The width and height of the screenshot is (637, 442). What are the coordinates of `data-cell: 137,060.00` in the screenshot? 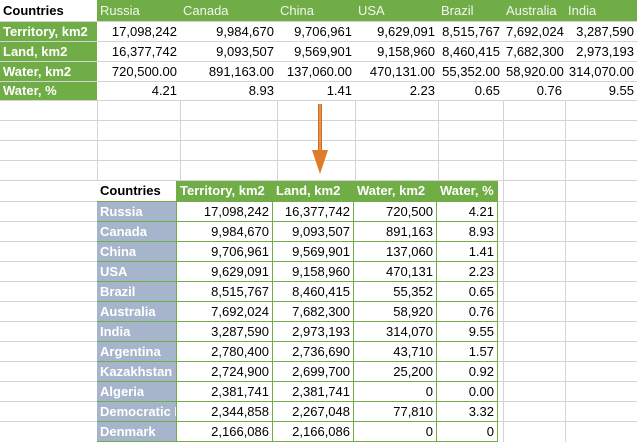 It's located at (316, 72).